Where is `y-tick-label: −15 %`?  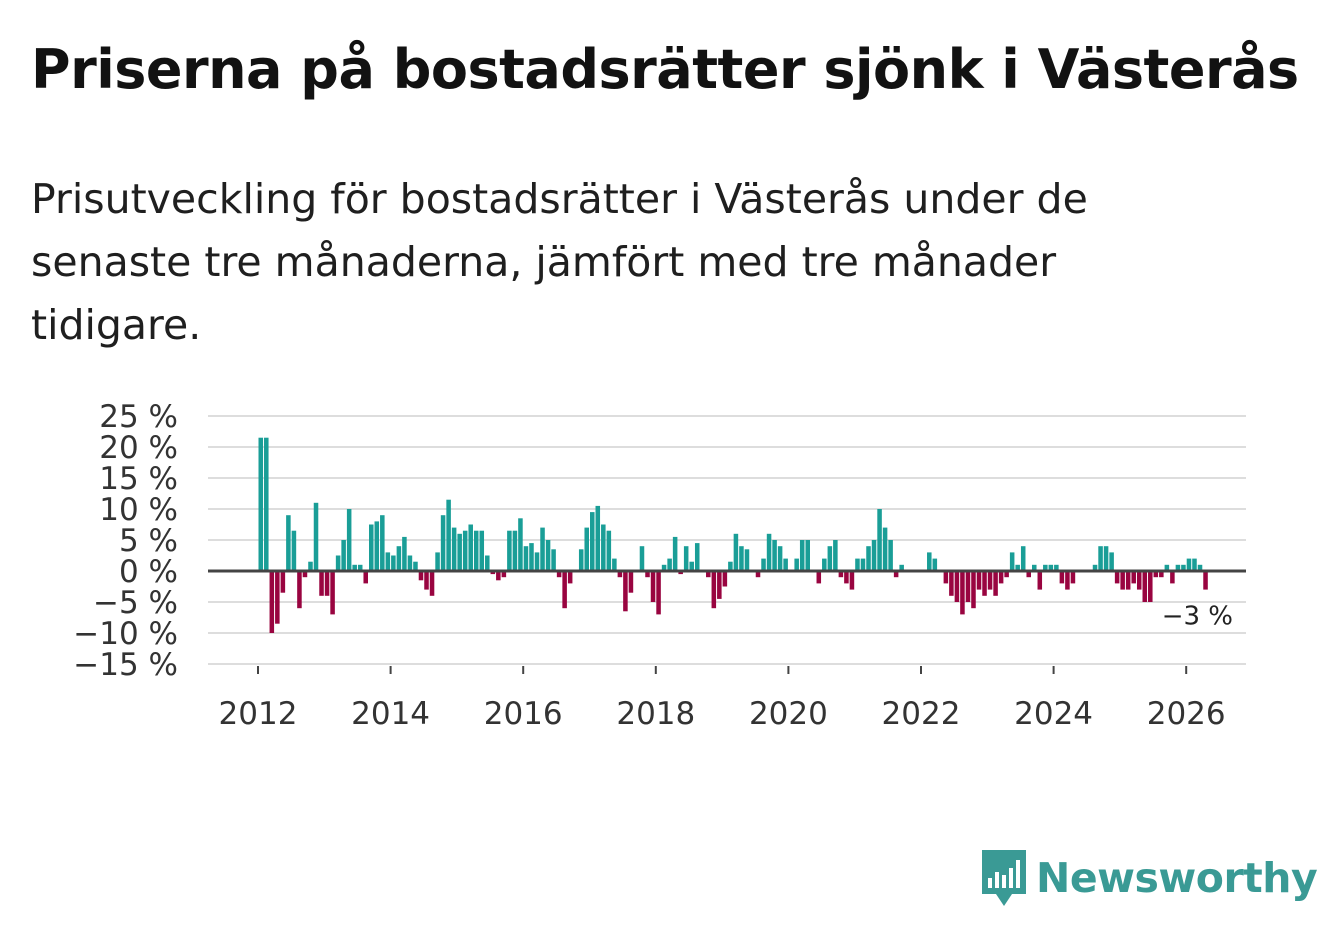
y-tick-label: −15 % is located at coordinates (125, 665).